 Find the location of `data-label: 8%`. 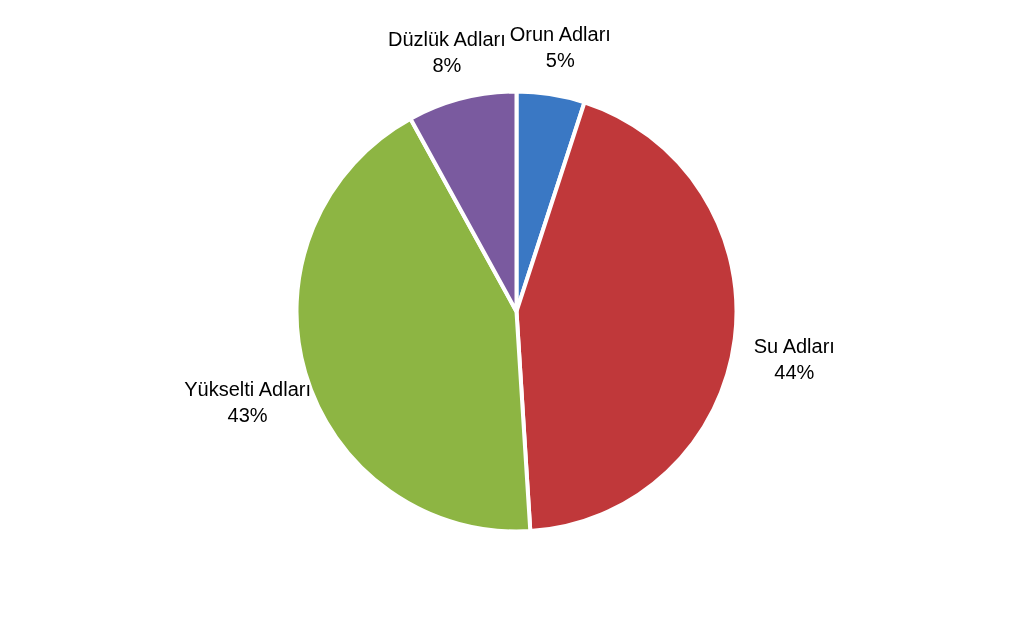

data-label: 8% is located at coordinates (447, 65).